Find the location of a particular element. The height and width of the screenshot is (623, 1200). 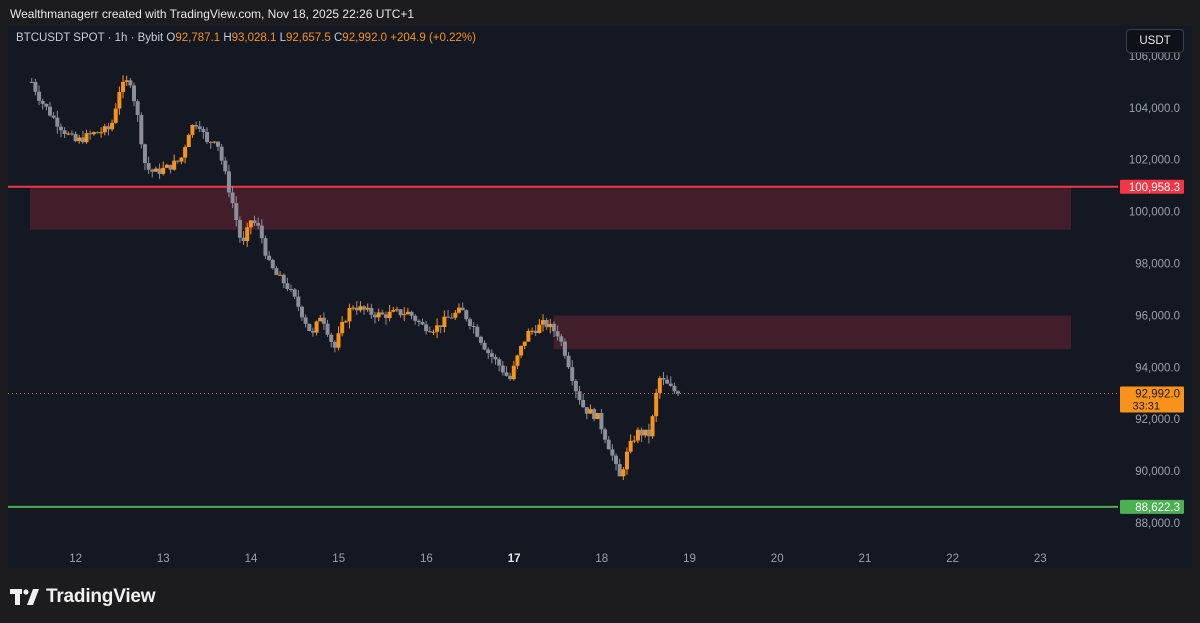

x-tick-label: 15 is located at coordinates (338, 559).